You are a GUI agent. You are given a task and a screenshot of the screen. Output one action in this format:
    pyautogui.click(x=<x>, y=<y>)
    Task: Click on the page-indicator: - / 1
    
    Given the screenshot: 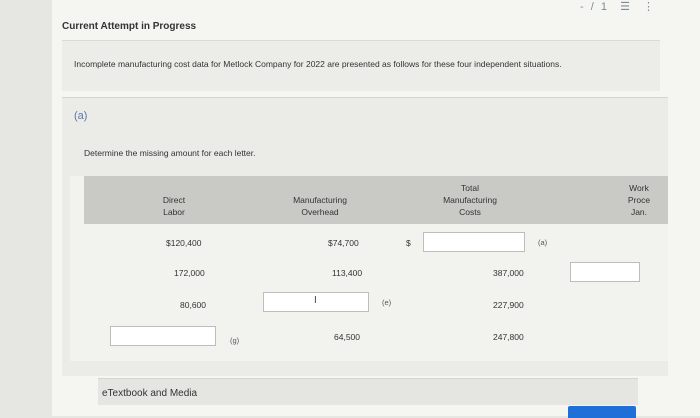 What is the action you would take?
    pyautogui.click(x=594, y=7)
    